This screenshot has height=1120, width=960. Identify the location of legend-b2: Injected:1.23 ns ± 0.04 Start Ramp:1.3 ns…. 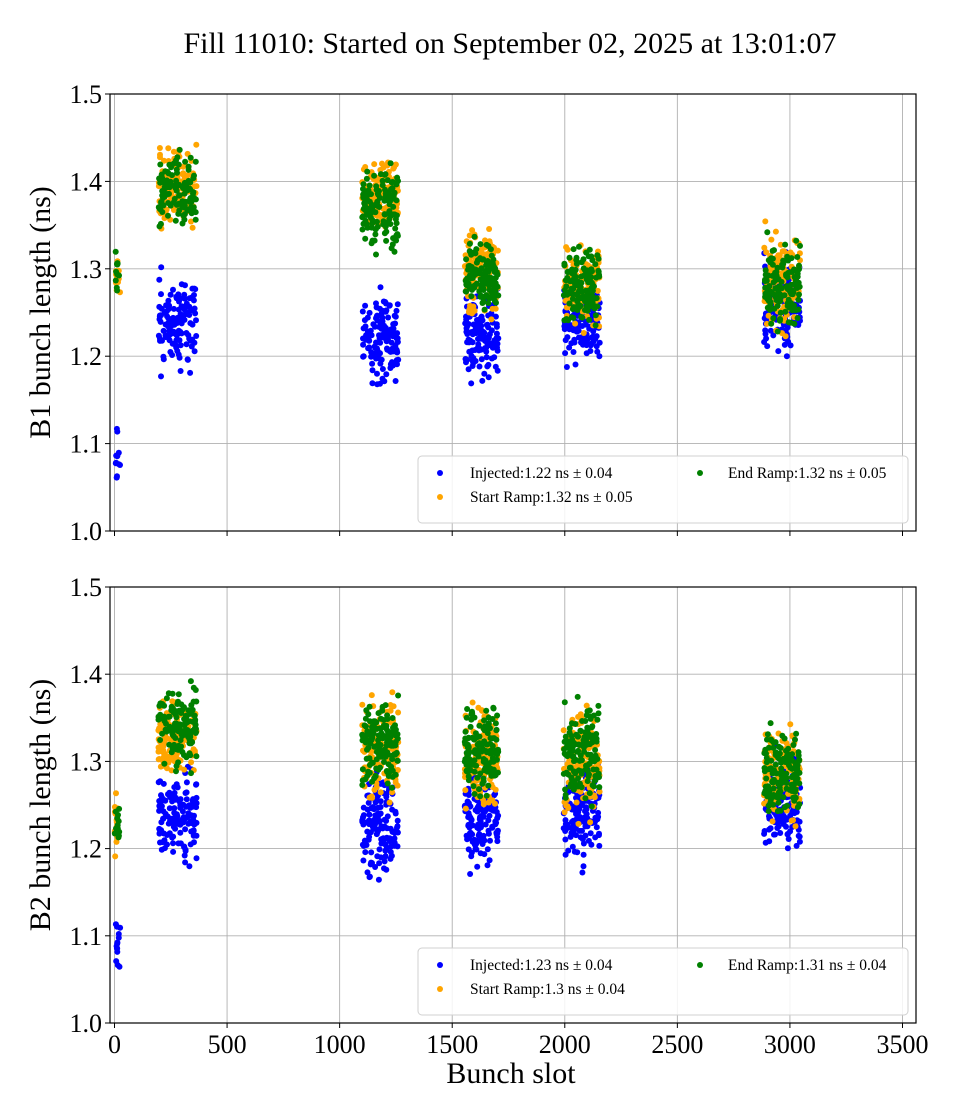
(663, 981).